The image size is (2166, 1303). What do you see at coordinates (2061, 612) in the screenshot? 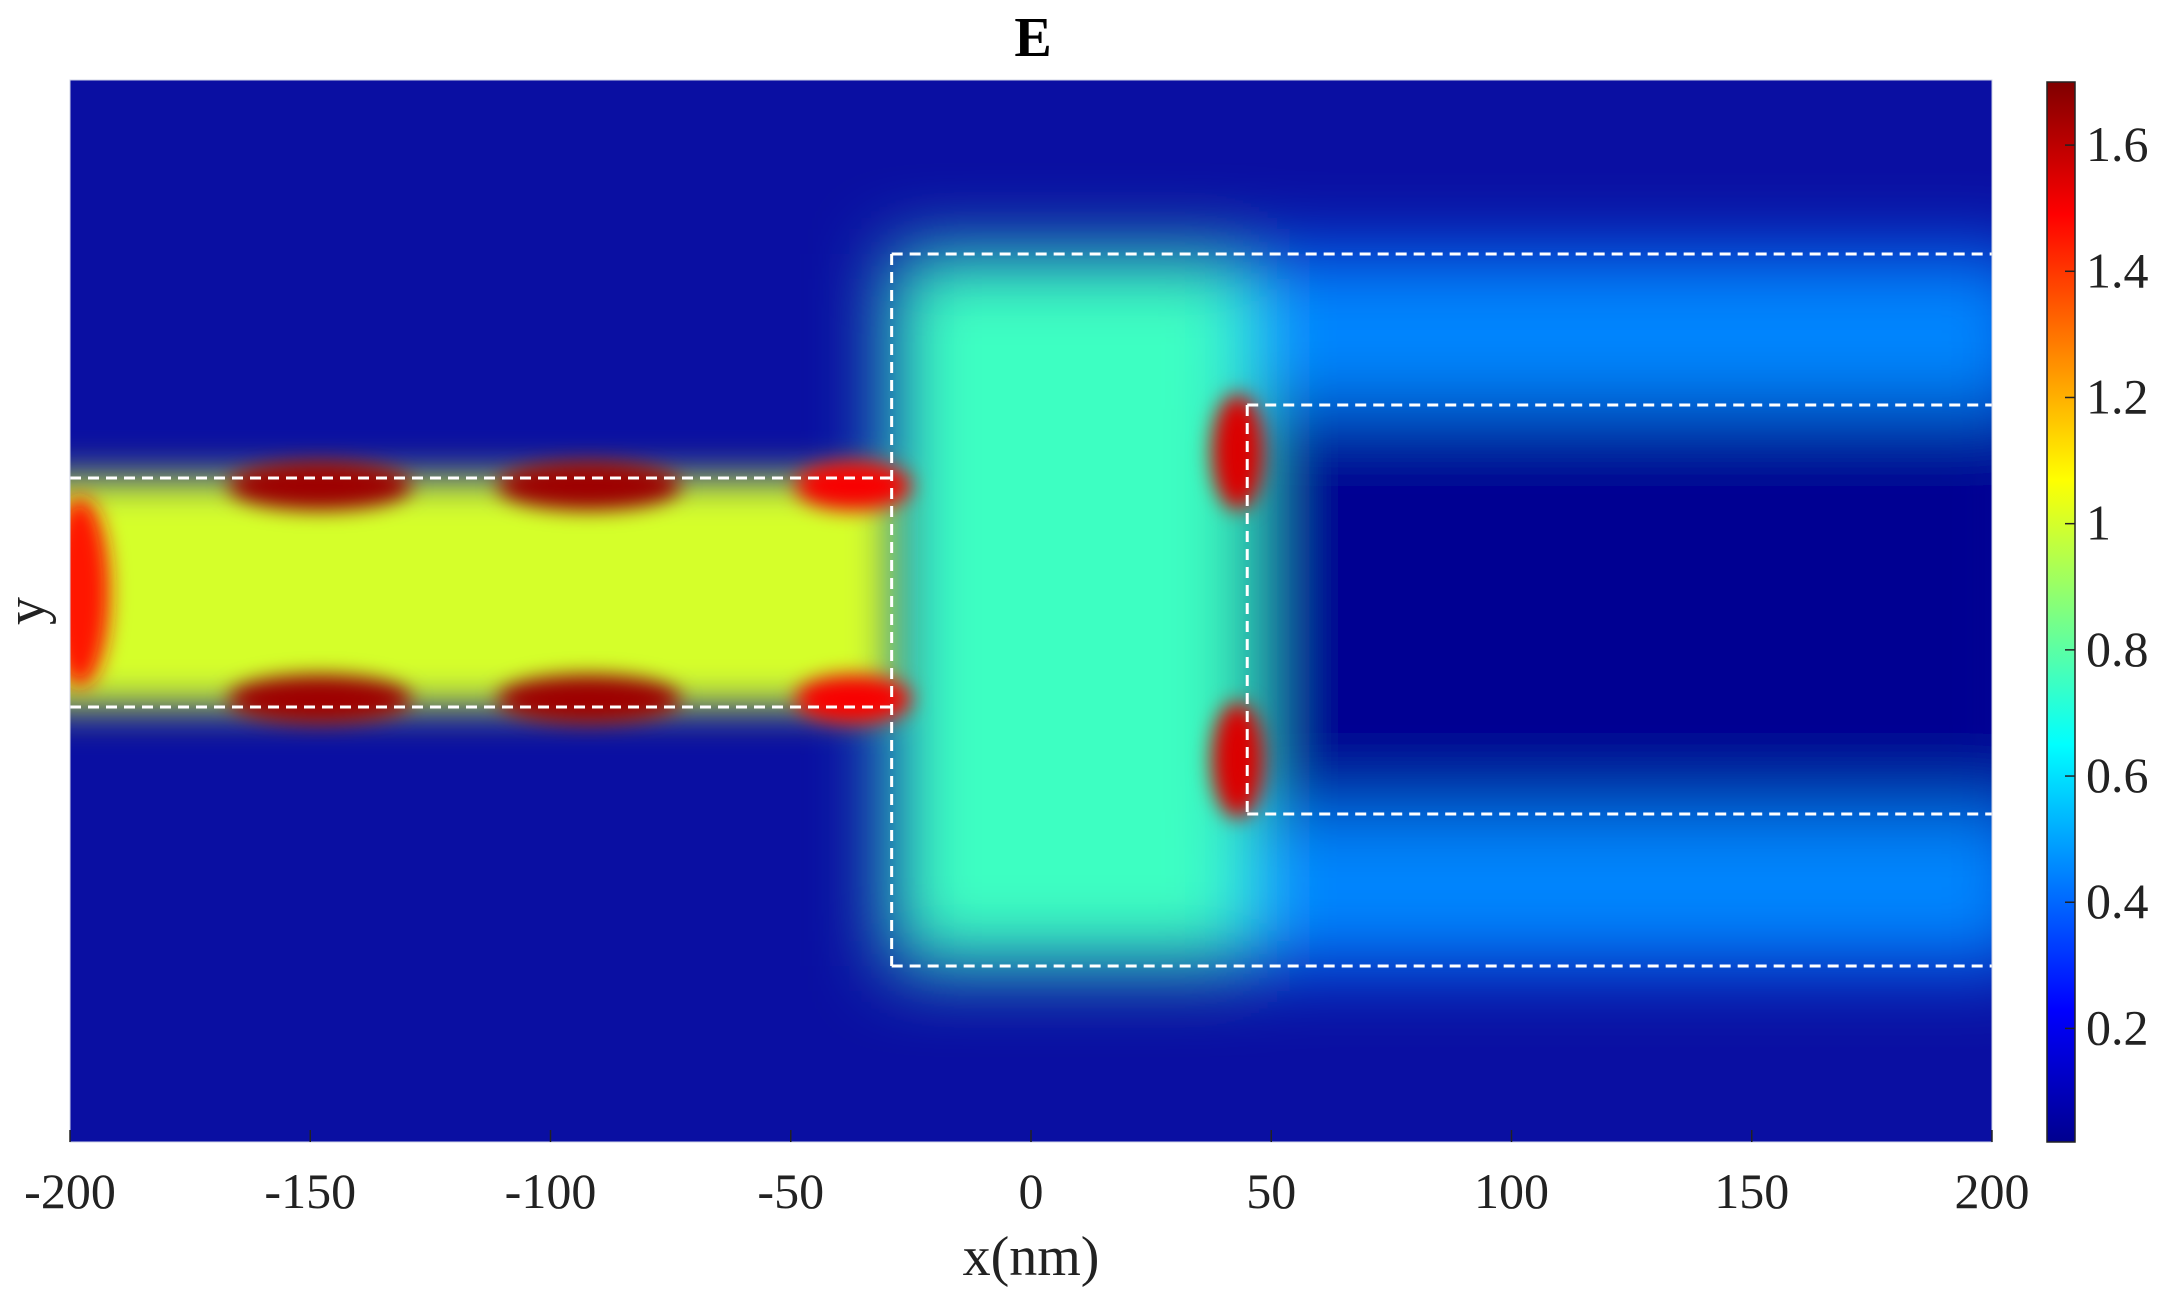
I see `colorbar-gradient` at bounding box center [2061, 612].